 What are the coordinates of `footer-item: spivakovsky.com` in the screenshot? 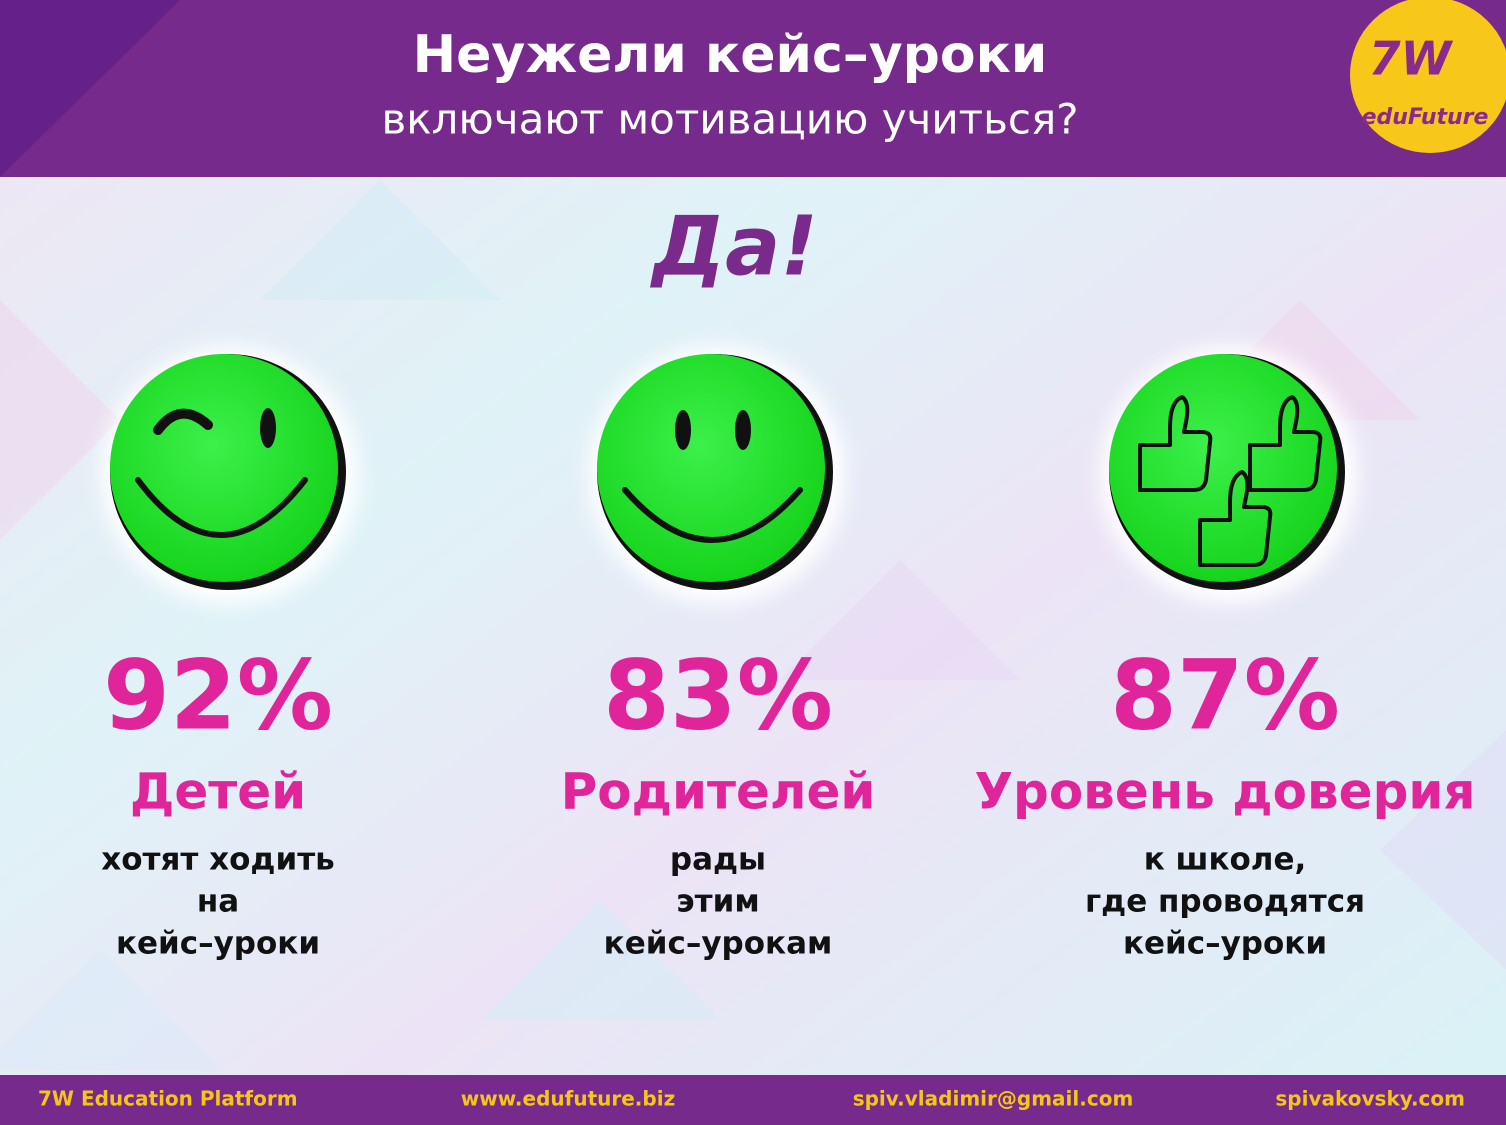 It's located at (1370, 1099).